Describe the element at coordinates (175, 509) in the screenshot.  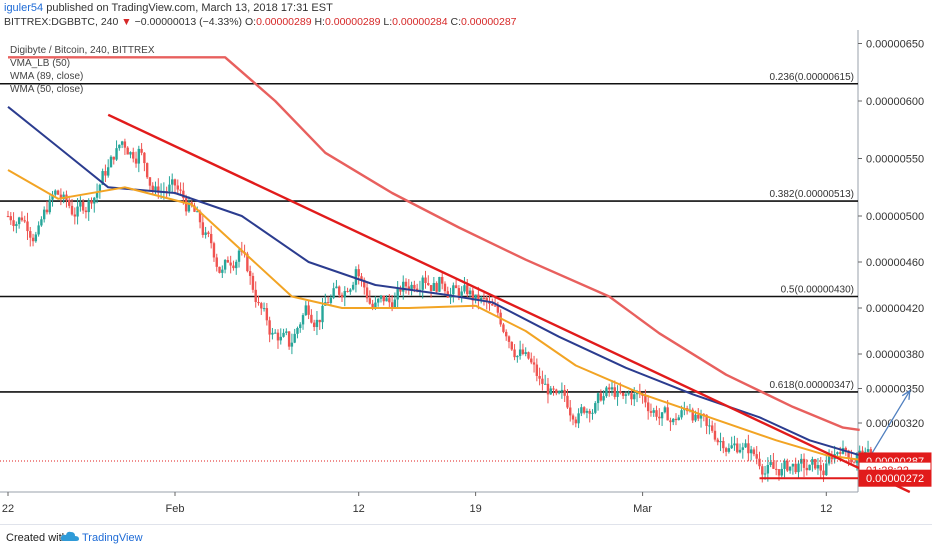
I see `time-tick-label: Feb` at that location.